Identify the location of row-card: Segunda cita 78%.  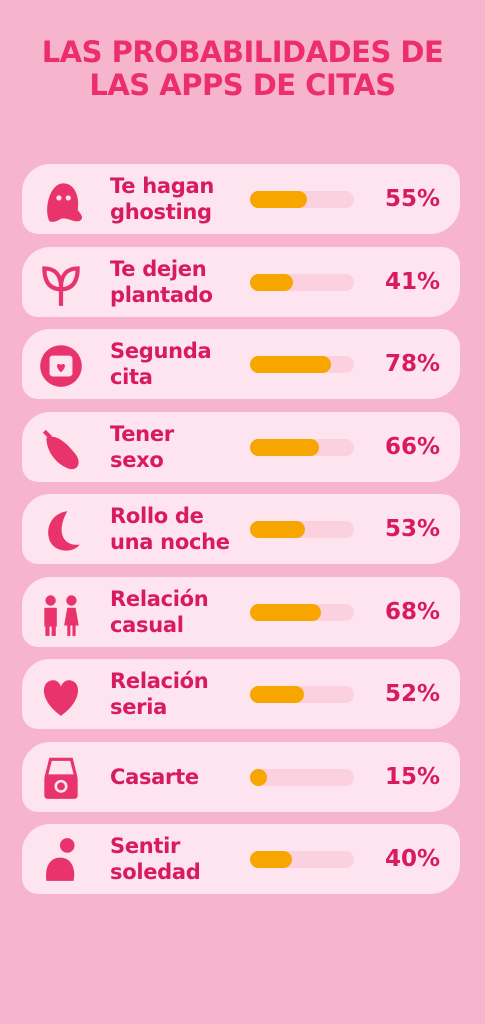
(241, 364).